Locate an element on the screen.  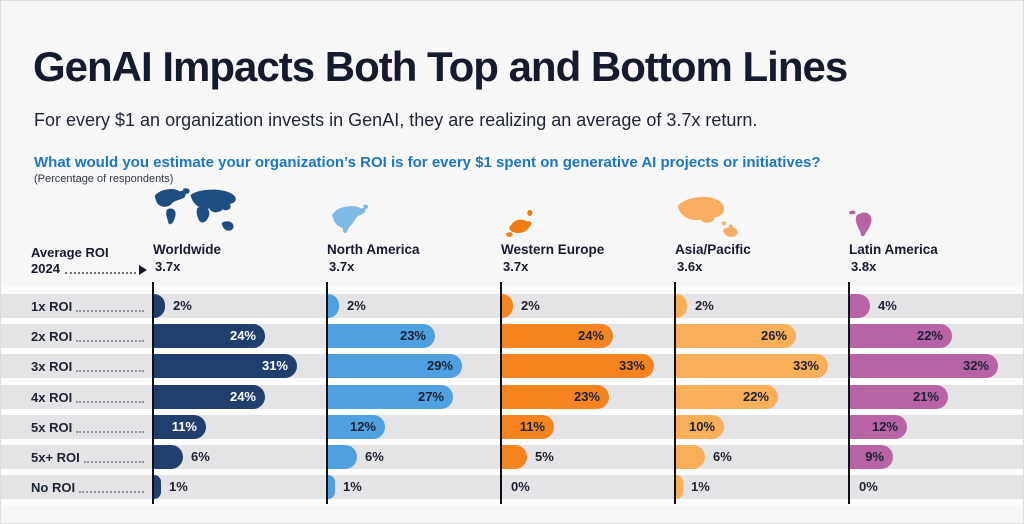
bar-worldwide-5x-roi: 11% is located at coordinates (180, 426).